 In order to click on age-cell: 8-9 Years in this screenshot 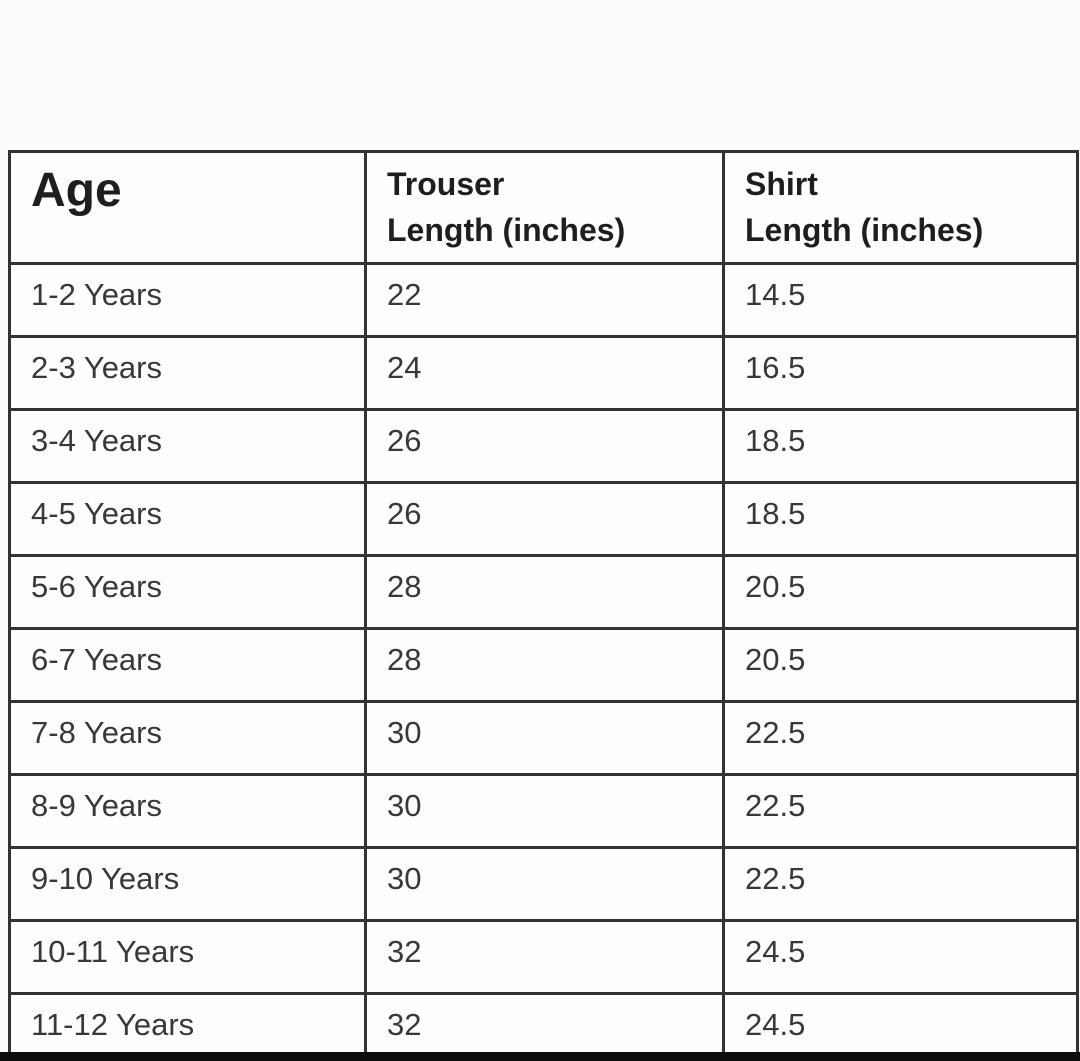, I will do `click(187, 810)`.